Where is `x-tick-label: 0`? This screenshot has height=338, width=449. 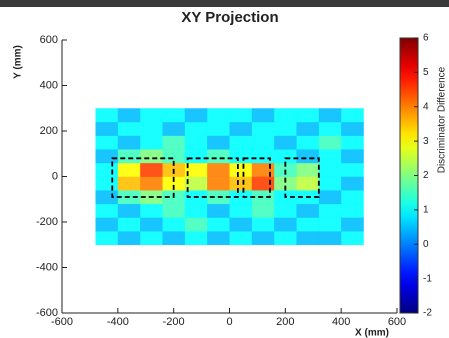
x-tick-label: 0 is located at coordinates (229, 322).